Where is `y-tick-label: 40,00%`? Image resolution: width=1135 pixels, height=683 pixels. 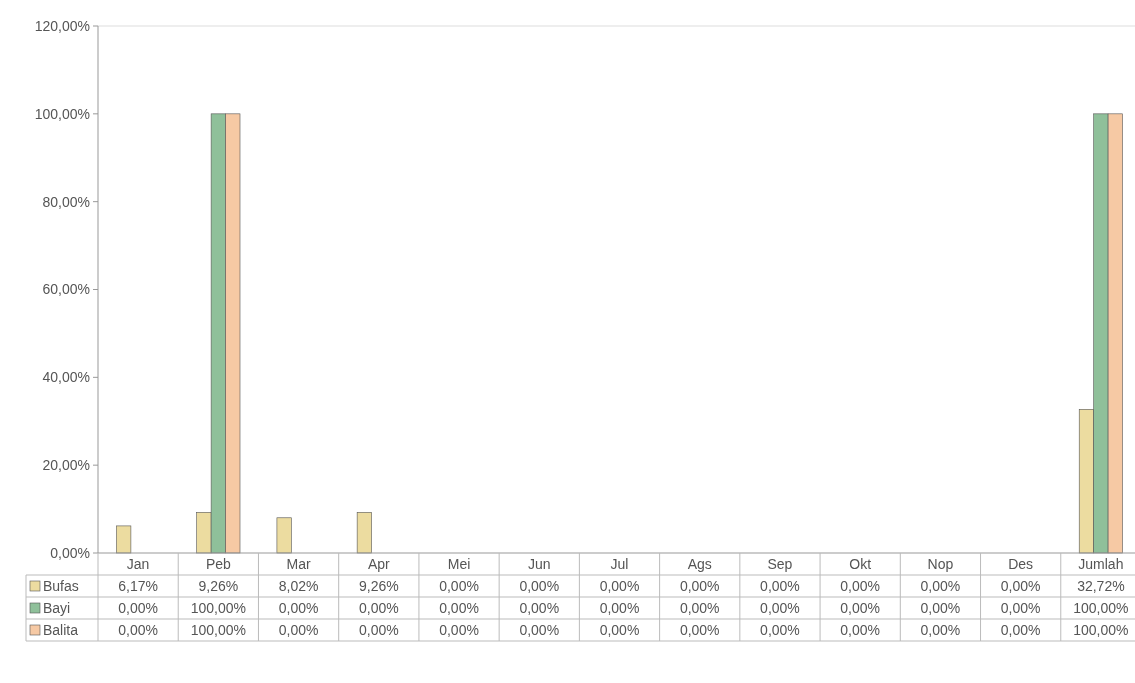 y-tick-label: 40,00% is located at coordinates (66, 377).